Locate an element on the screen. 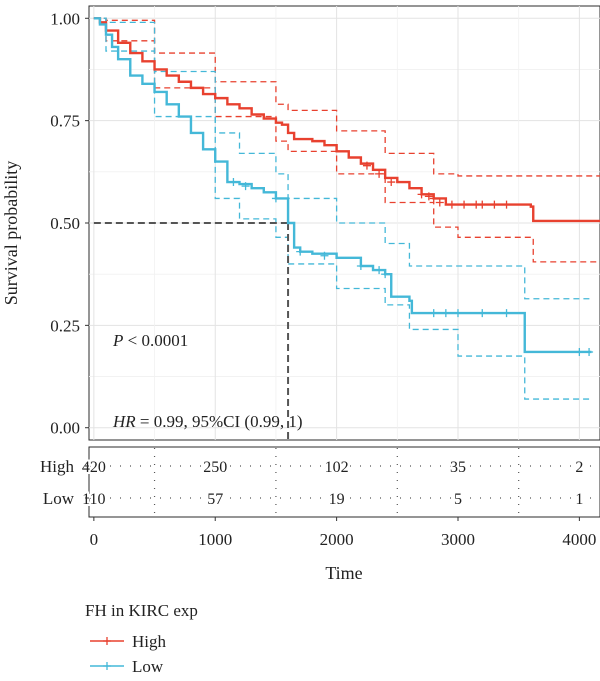 The width and height of the screenshot is (600, 681). y-axis: 0.00 0.25 0.50 0.75 1.00 is located at coordinates (69, 223).